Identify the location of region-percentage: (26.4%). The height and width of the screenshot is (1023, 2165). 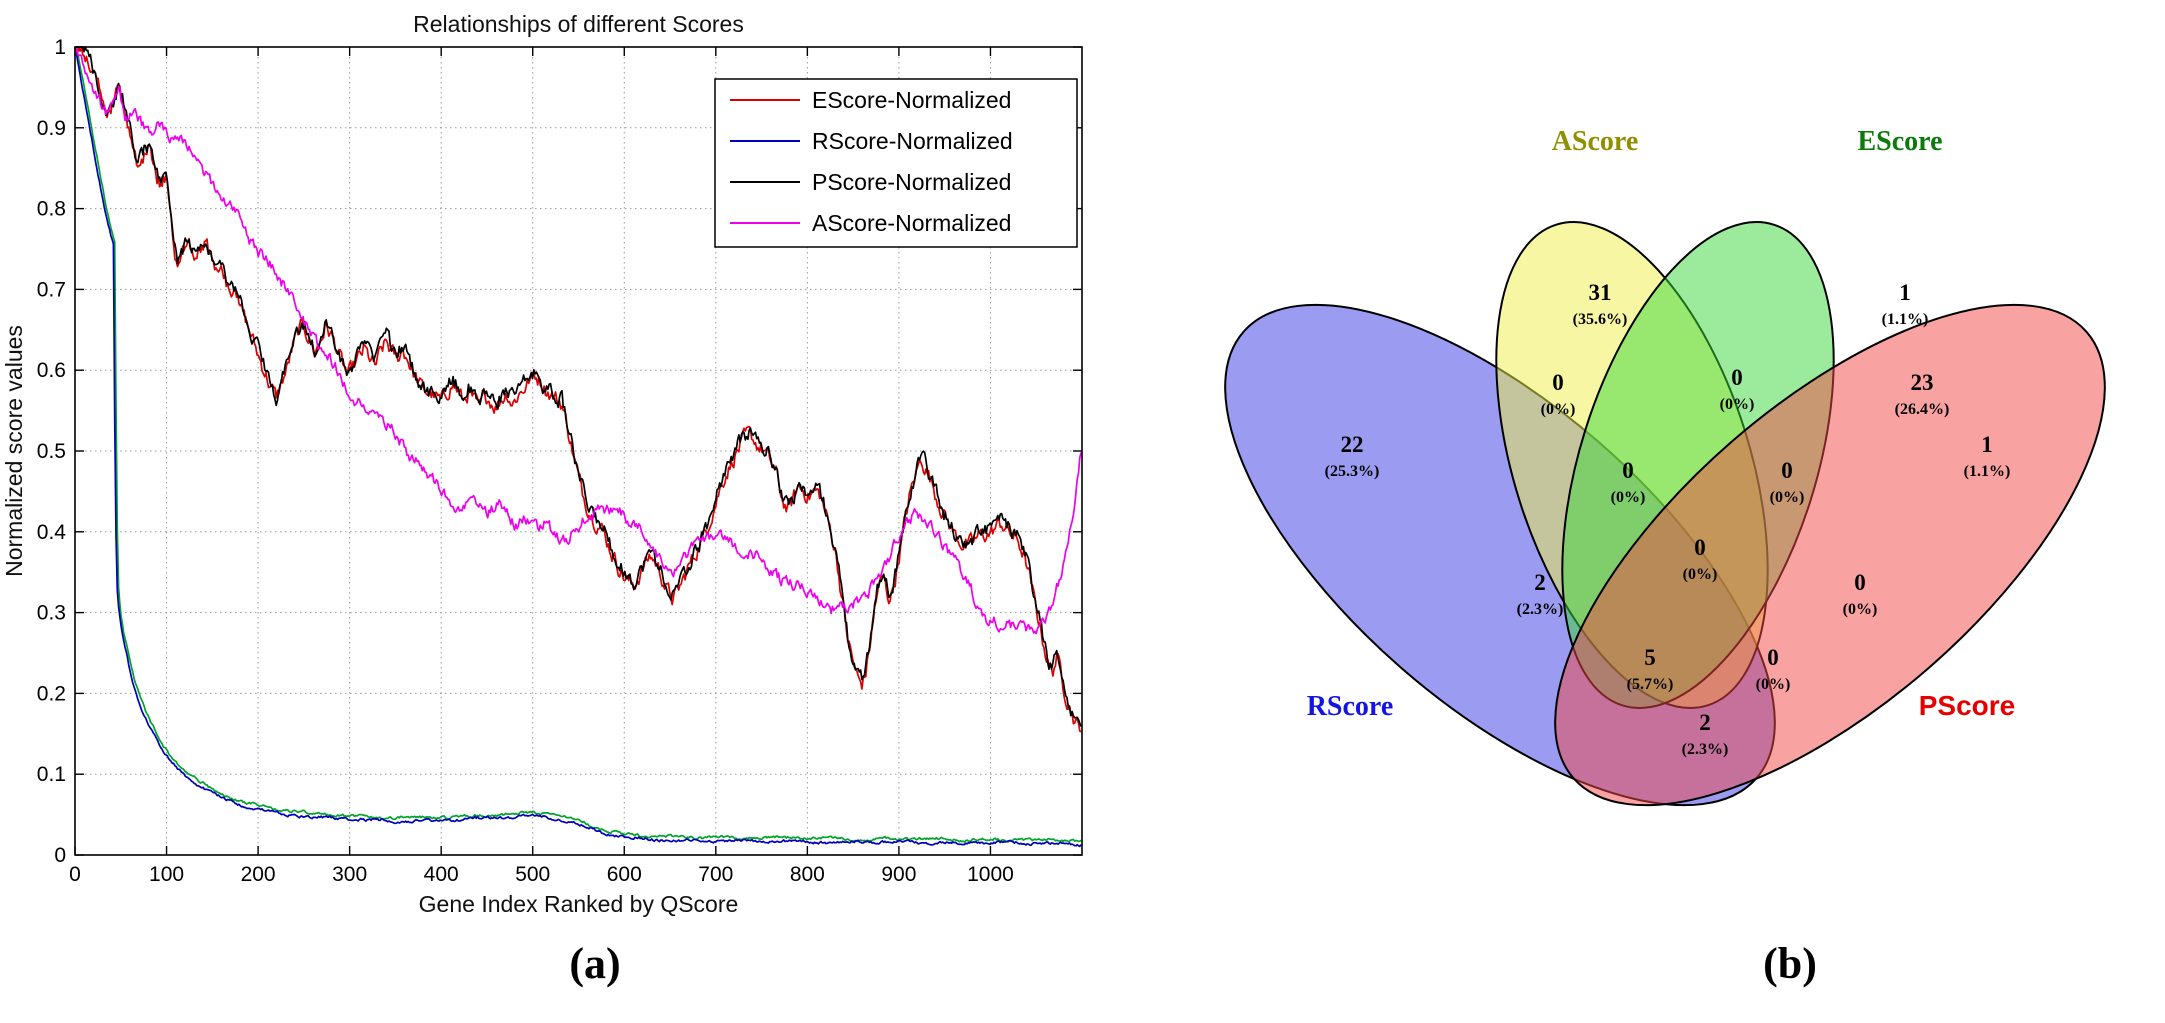
(1922, 409).